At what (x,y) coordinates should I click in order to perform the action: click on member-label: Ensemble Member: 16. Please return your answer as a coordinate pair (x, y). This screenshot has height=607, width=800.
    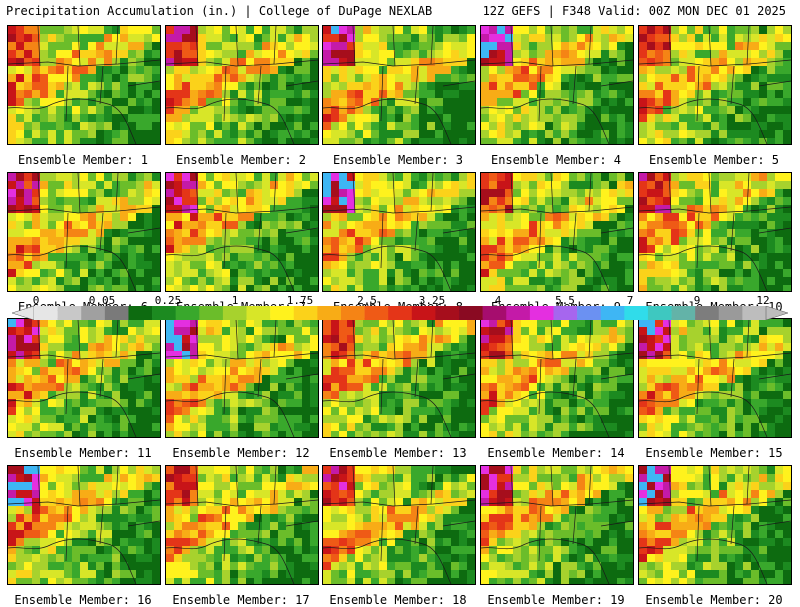
    Looking at the image, I should click on (83, 600).